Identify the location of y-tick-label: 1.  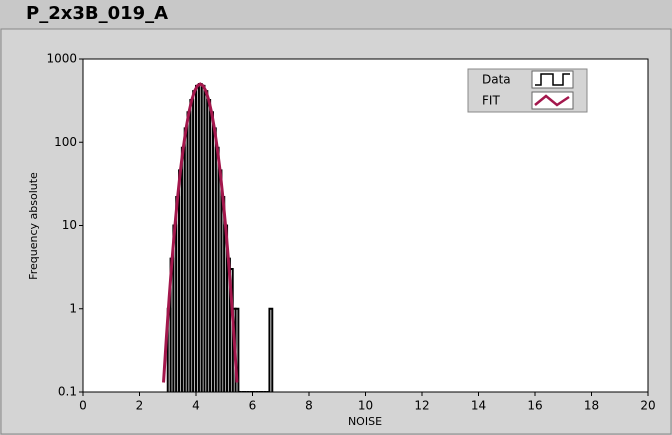
(73, 308).